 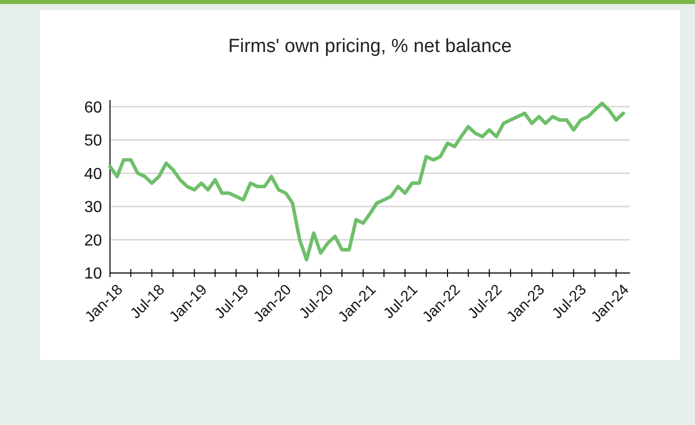 I want to click on y-tick-label: 30, so click(x=93, y=207).